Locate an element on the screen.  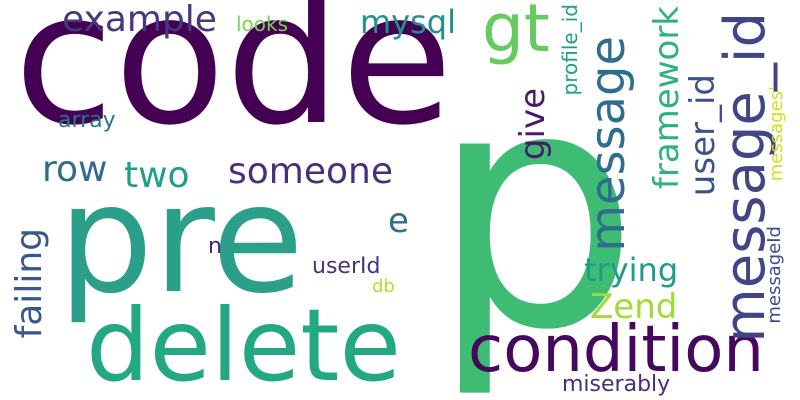
word-array: array is located at coordinates (87, 120).